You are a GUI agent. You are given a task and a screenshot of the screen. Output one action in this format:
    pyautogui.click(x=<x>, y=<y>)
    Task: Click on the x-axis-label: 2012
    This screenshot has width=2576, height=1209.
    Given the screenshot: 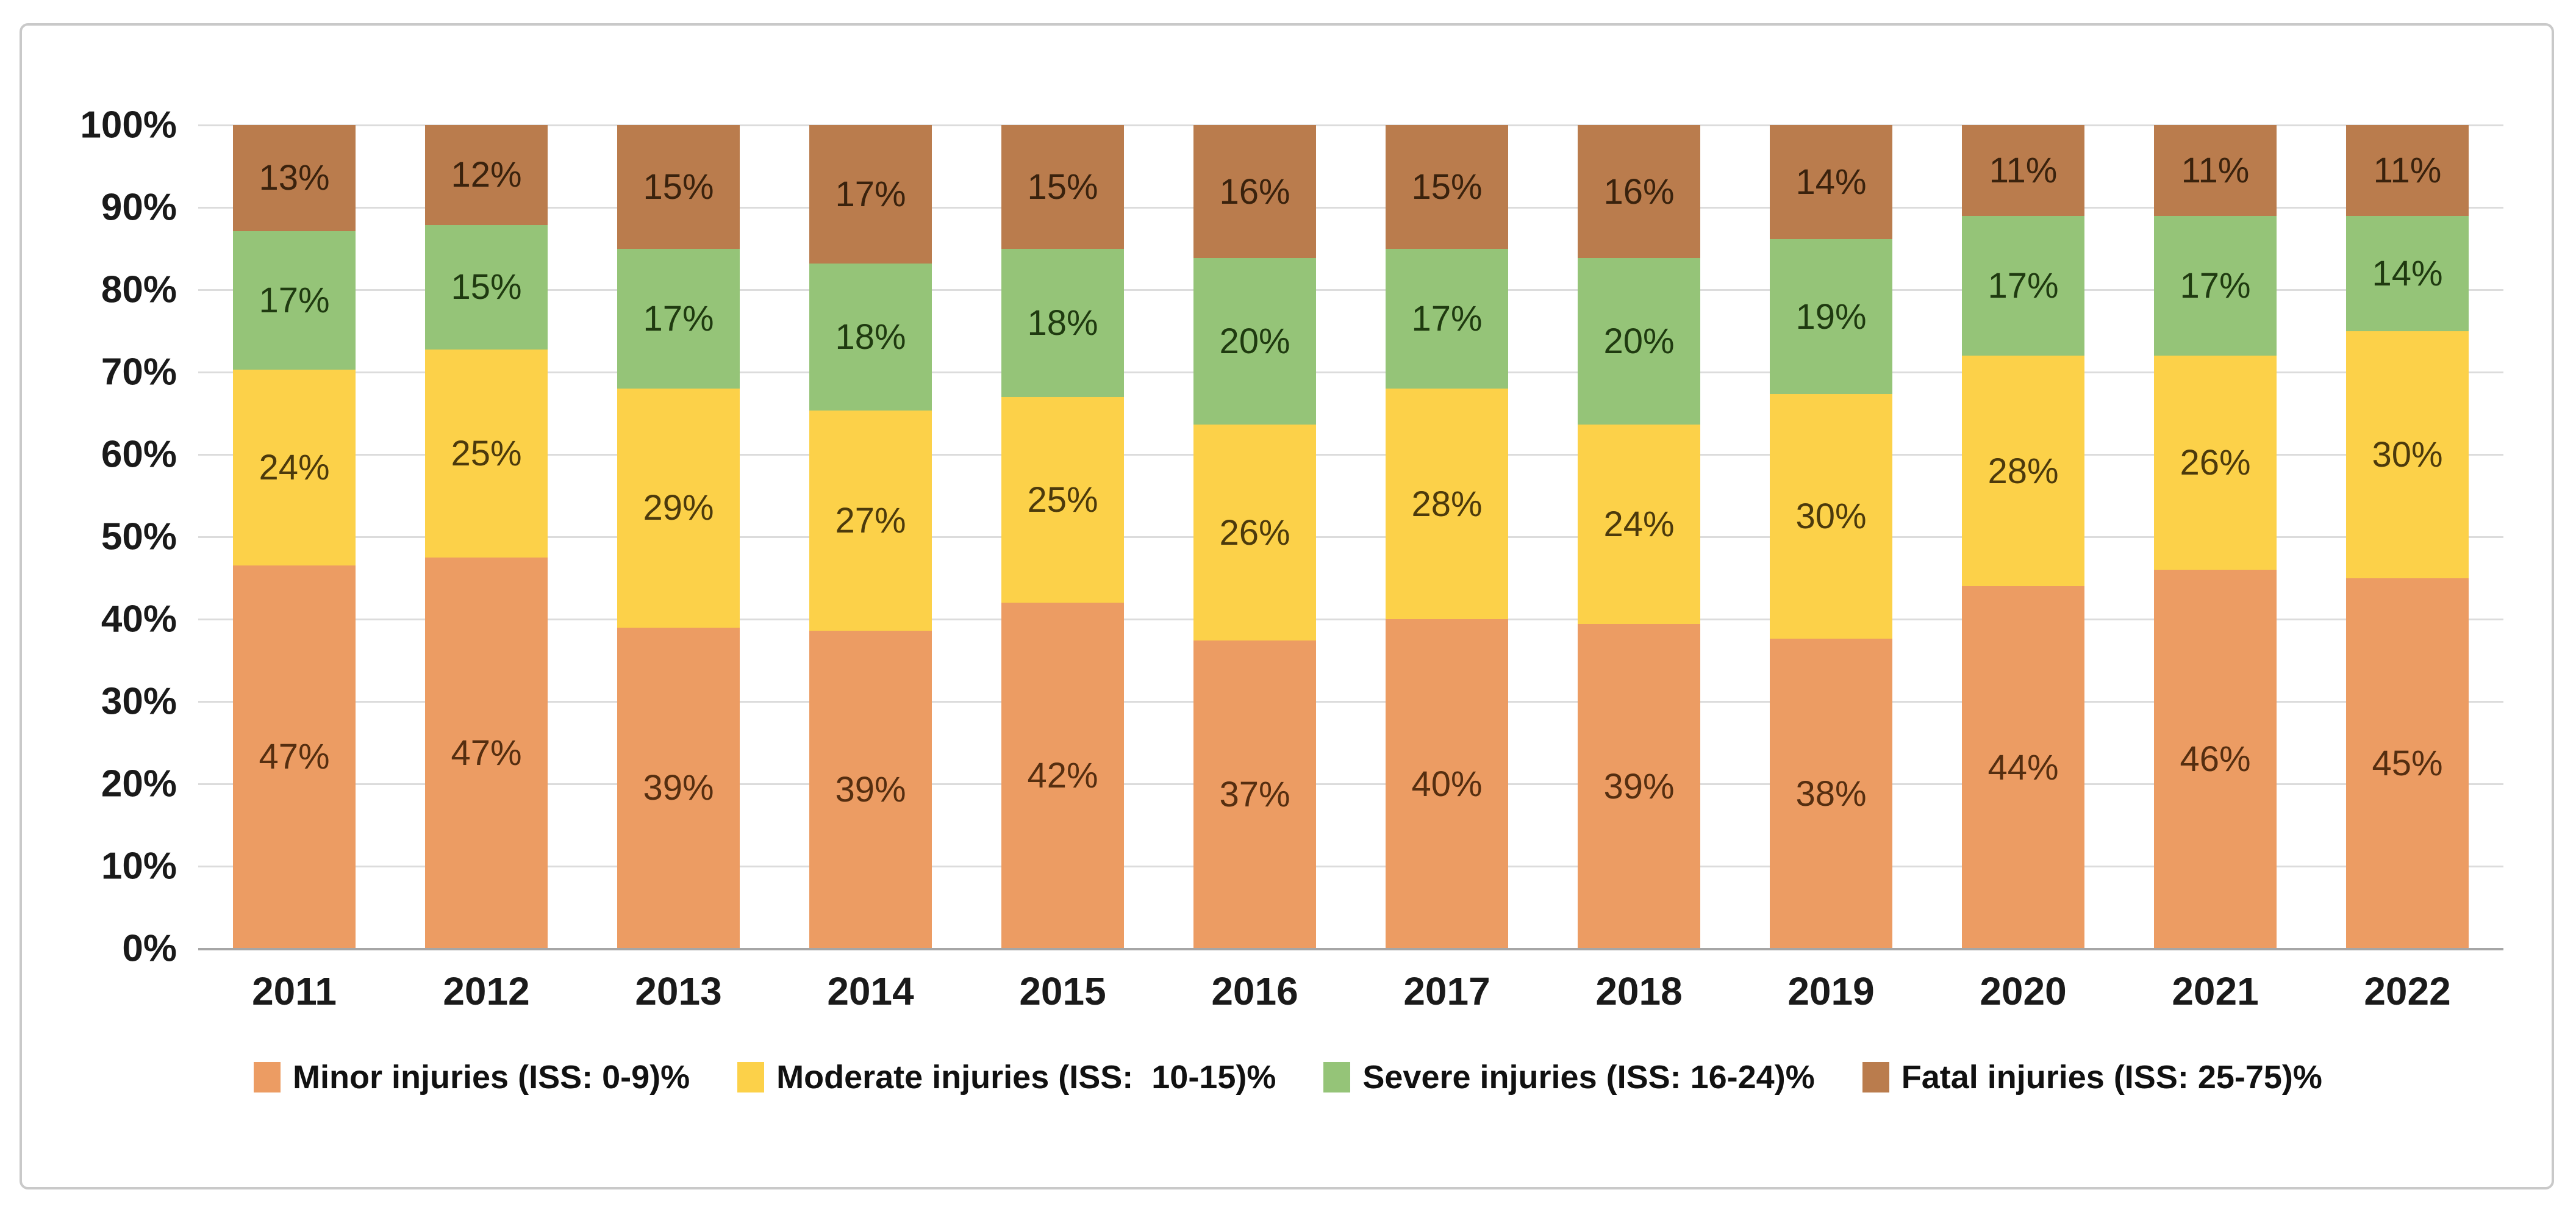 What is the action you would take?
    pyautogui.click(x=486, y=991)
    